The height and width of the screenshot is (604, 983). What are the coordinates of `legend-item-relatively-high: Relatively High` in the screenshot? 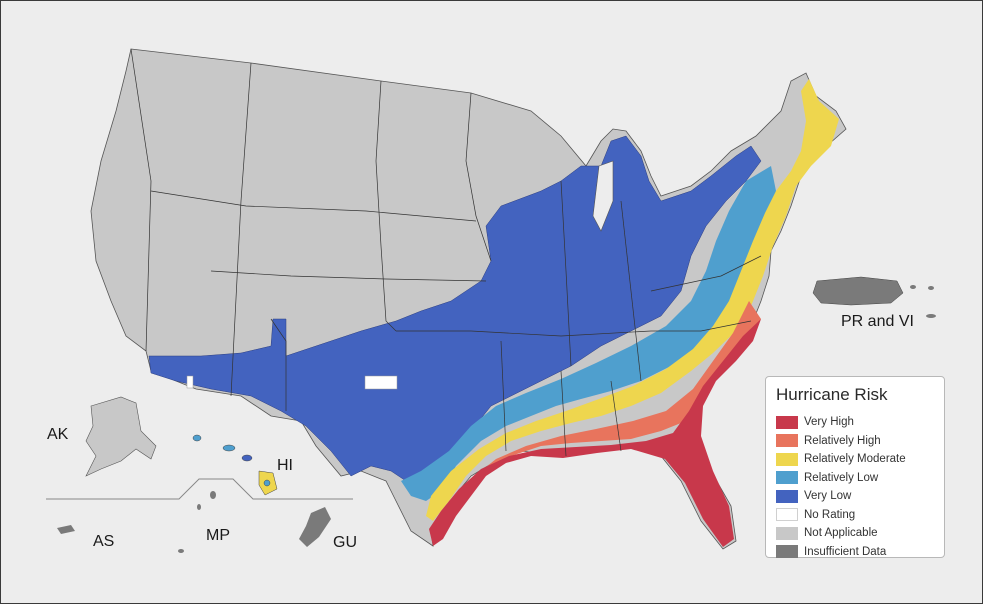 It's located at (855, 441).